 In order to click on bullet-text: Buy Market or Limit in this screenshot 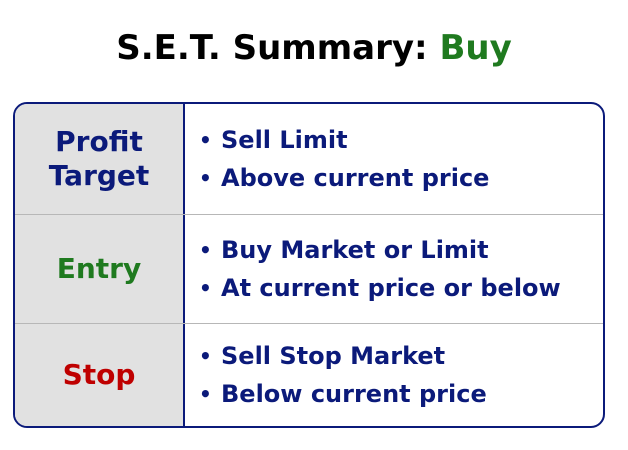, I will do `click(355, 250)`.